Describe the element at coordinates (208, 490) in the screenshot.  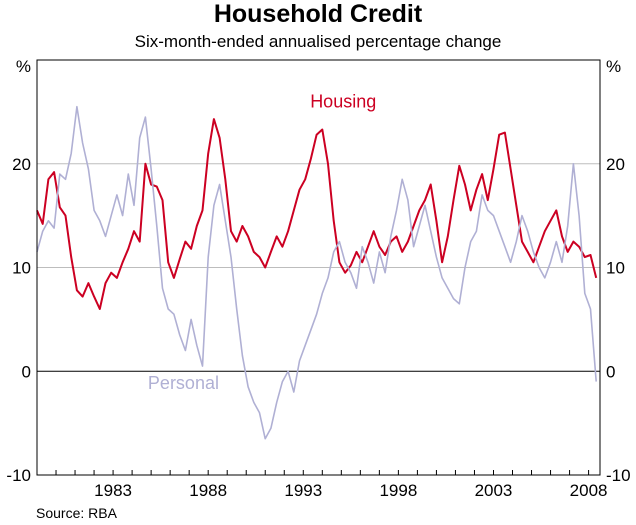
I see `x-tick-label: 1988` at that location.